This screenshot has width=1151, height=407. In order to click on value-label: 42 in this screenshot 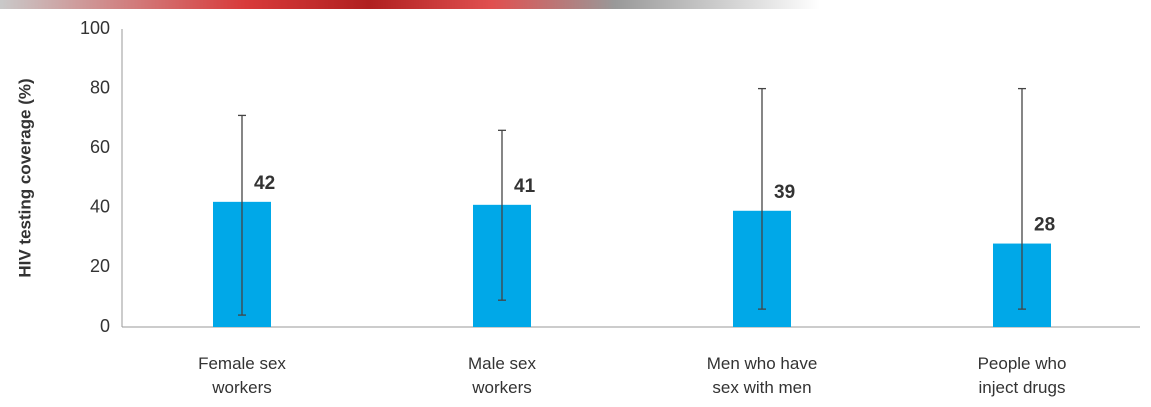, I will do `click(264, 183)`.